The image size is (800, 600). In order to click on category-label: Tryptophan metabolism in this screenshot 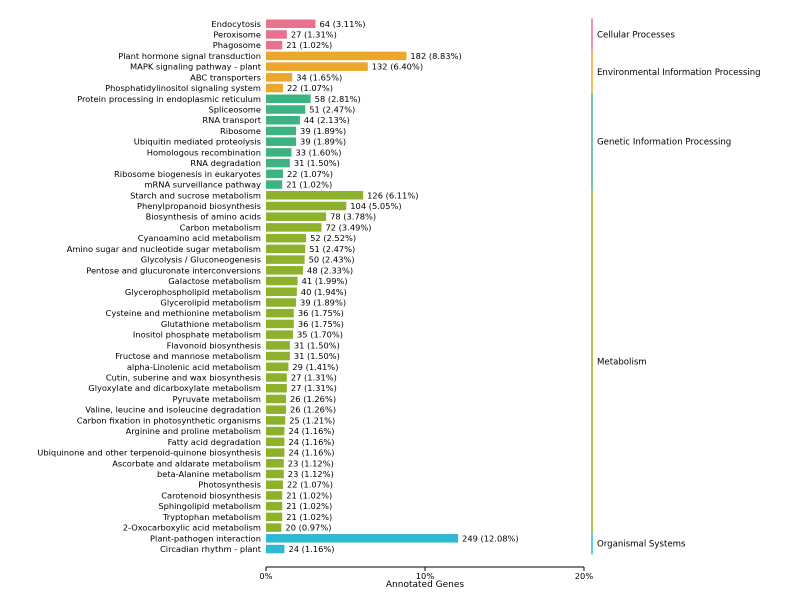, I will do `click(211, 517)`.